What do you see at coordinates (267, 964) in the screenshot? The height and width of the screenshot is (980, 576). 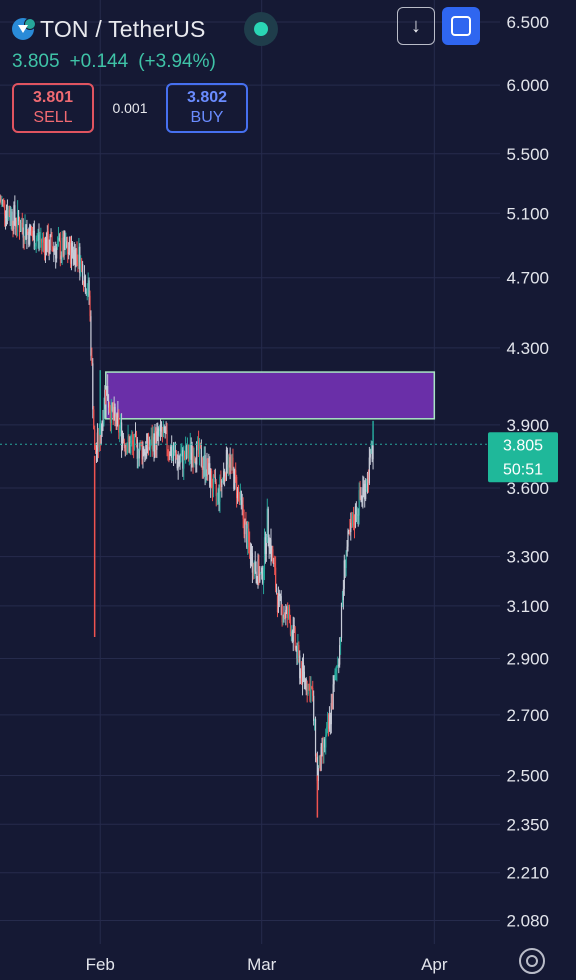 I see `time-axis: Feb Mar Apr` at bounding box center [267, 964].